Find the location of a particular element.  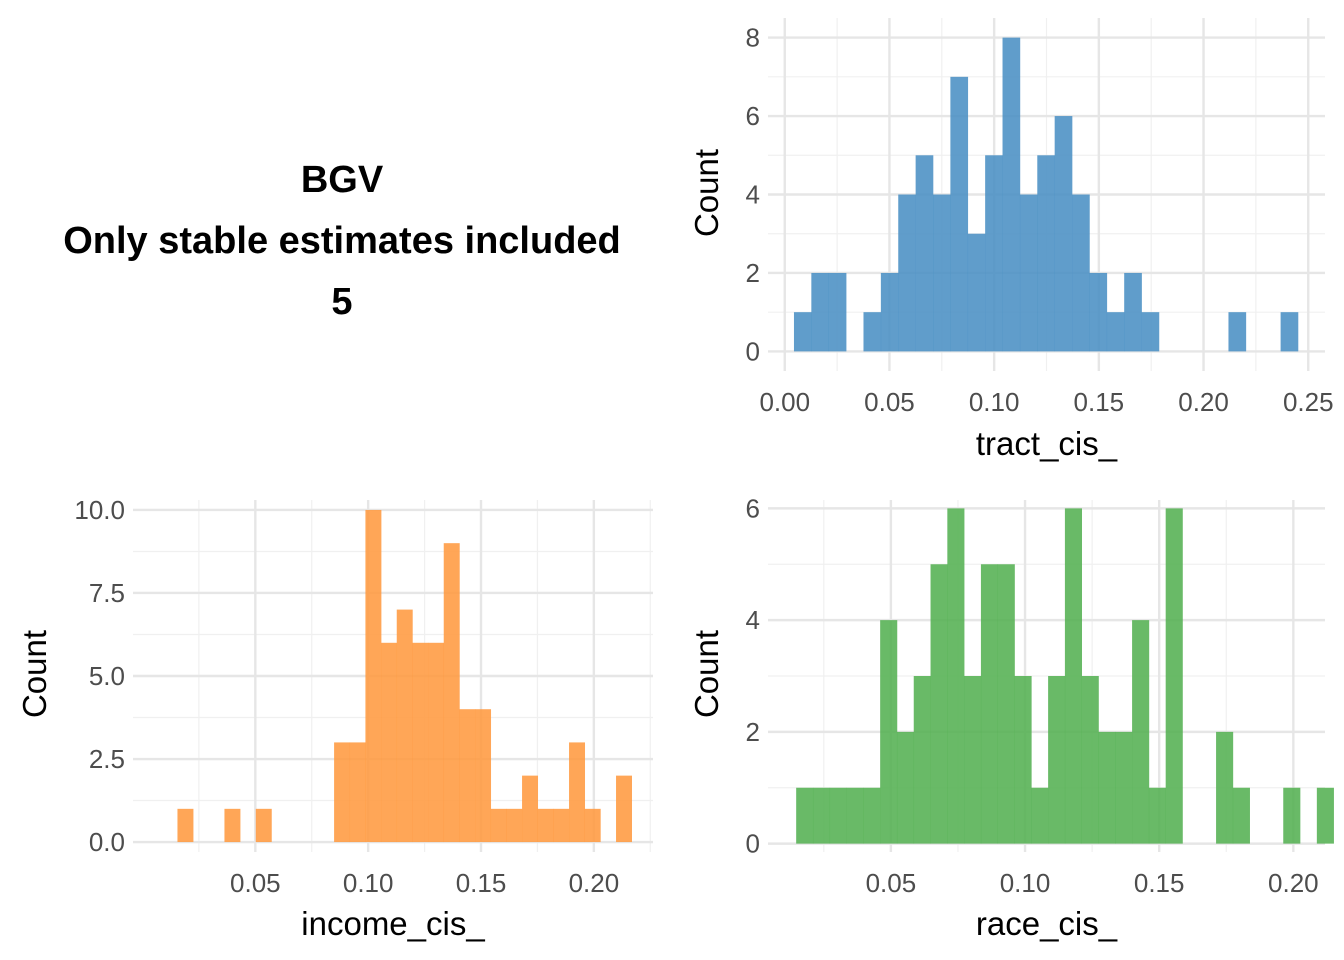

page-title: BGV Only stable estimates included 5 is located at coordinates (342, 241).